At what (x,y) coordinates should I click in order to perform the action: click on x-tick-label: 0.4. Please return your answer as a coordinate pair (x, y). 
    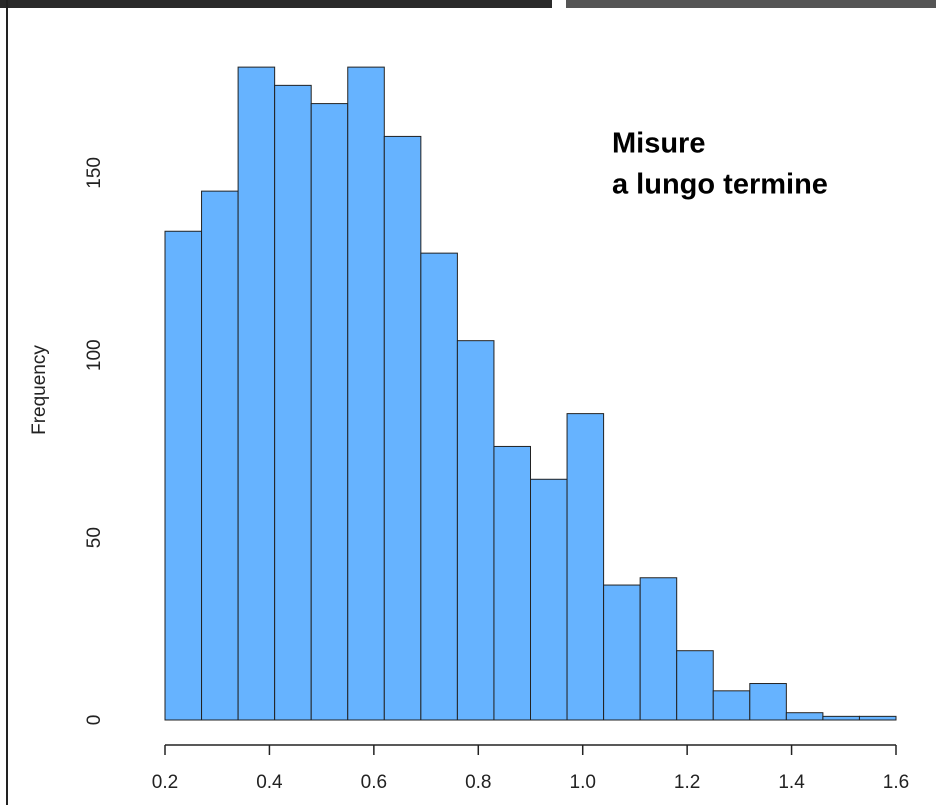
    Looking at the image, I should click on (269, 782).